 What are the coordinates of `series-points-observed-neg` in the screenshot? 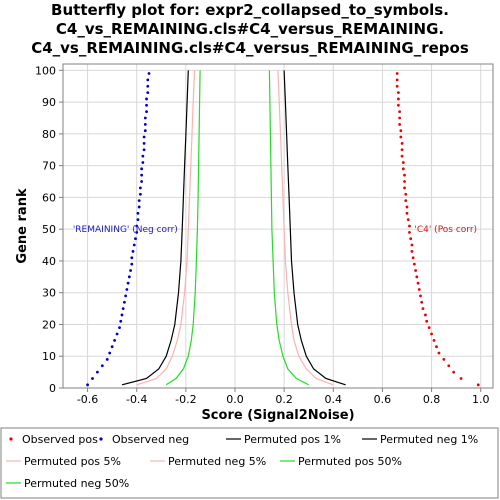 It's located at (118, 229).